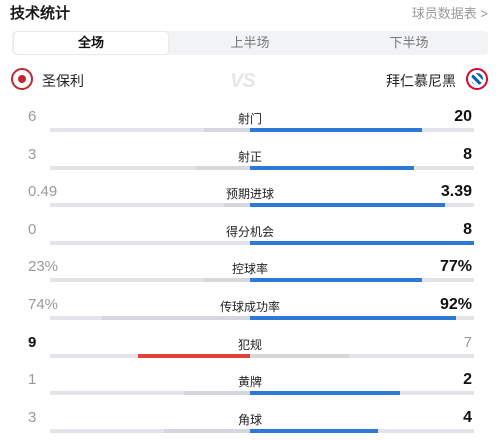 The image size is (500, 440). Describe the element at coordinates (250, 11) in the screenshot. I see `stats-header: 技术统计 球员数据表 >` at that location.